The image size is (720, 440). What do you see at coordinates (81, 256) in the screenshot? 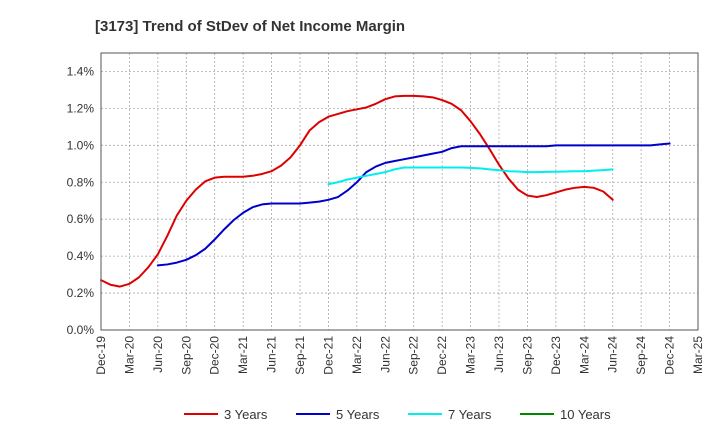
I see `y-tick-label: 0.4%` at bounding box center [81, 256].